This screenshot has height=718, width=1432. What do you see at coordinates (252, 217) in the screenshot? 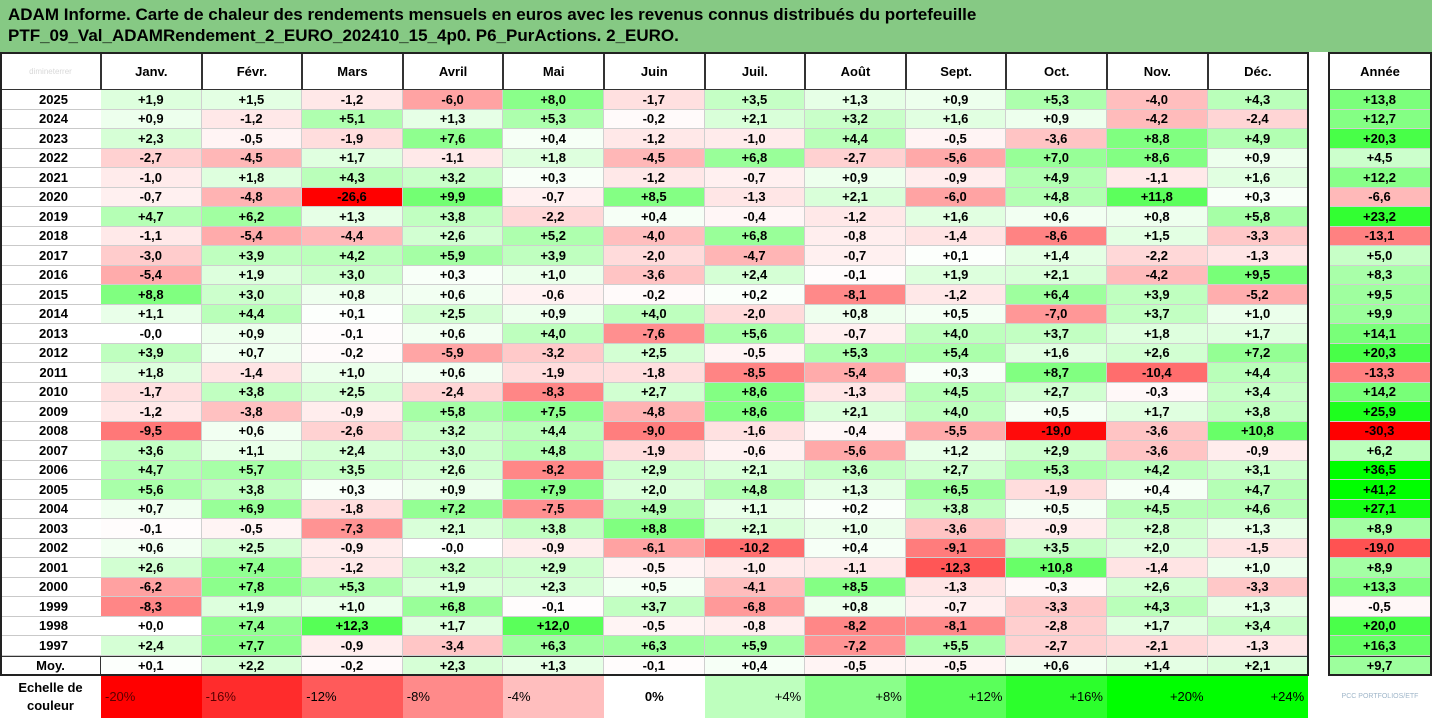
I see `heat-cell: +6,2` at bounding box center [252, 217].